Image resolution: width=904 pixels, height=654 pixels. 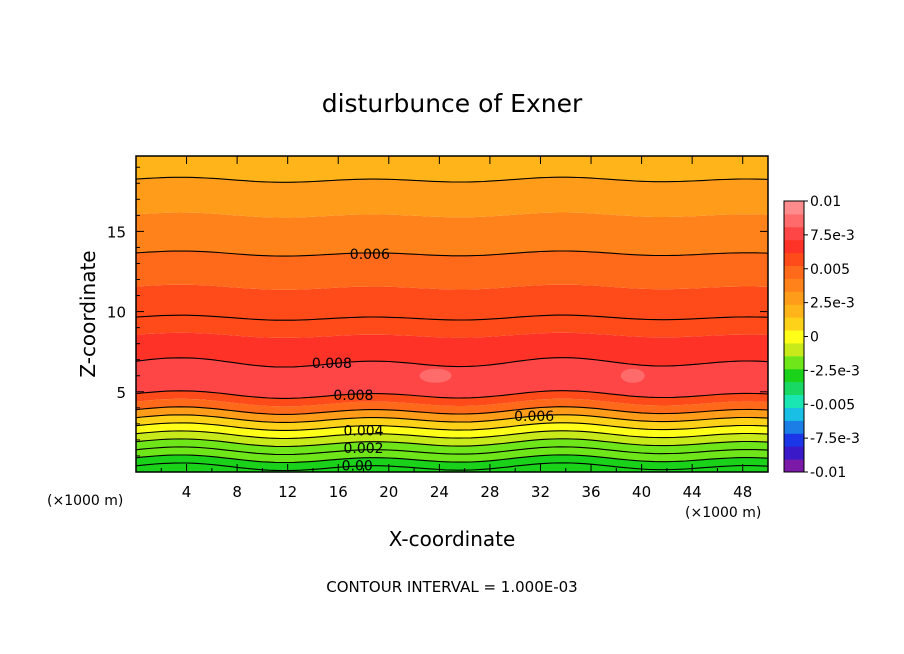 I want to click on contour-interval-note: CONTOUR INTERVAL = 1.000E-03, so click(x=451, y=587).